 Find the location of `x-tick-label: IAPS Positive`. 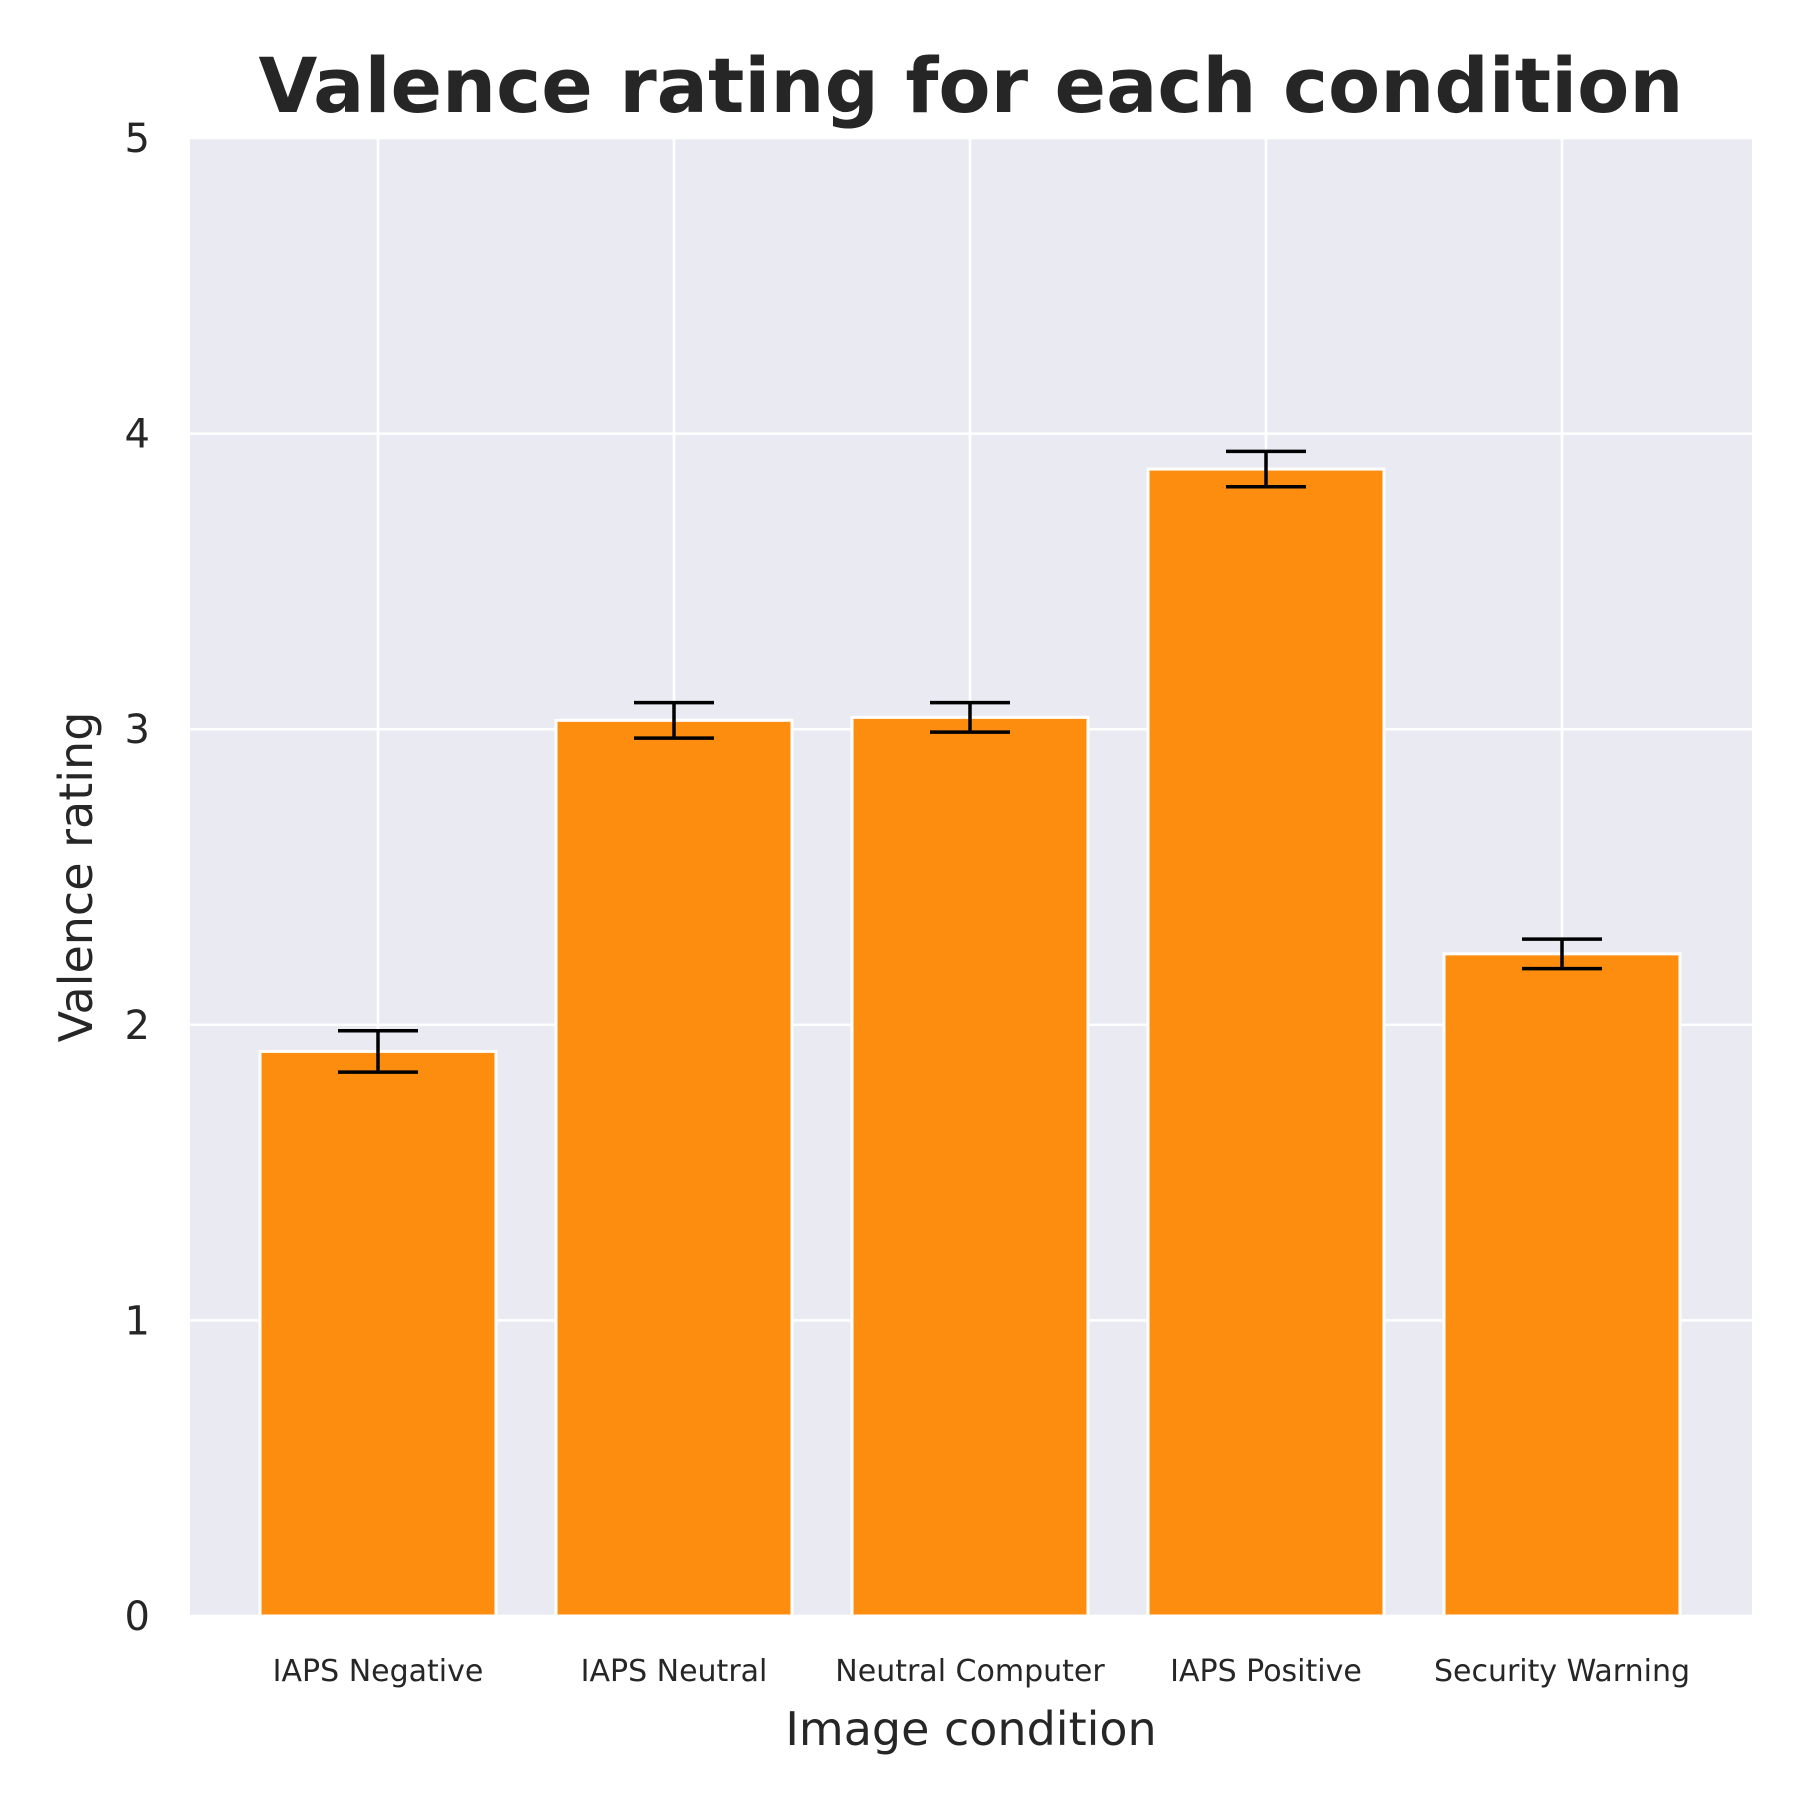

x-tick-label: IAPS Positive is located at coordinates (1266, 1671).